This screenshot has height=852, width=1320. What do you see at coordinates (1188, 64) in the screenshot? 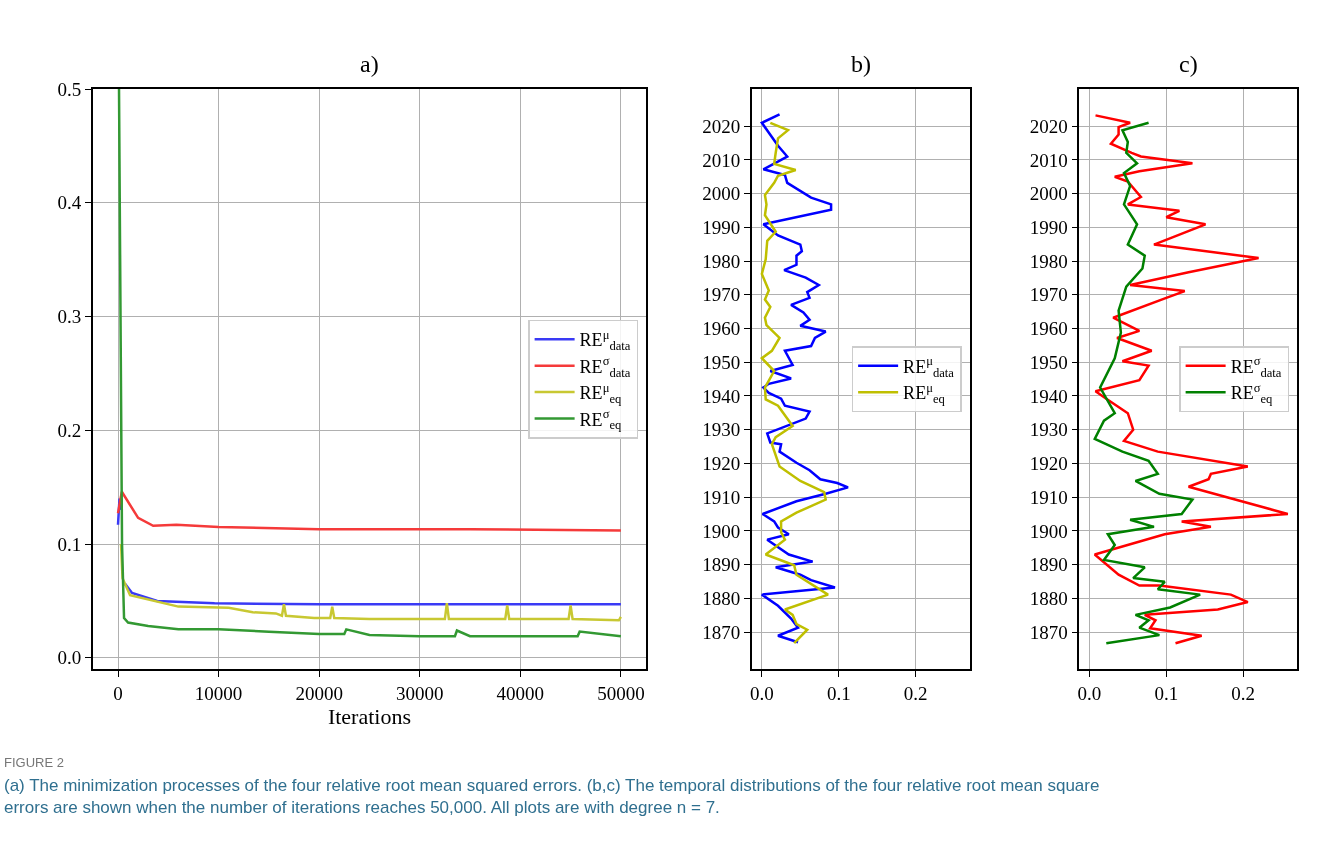
I see `chart-title: c)` at bounding box center [1188, 64].